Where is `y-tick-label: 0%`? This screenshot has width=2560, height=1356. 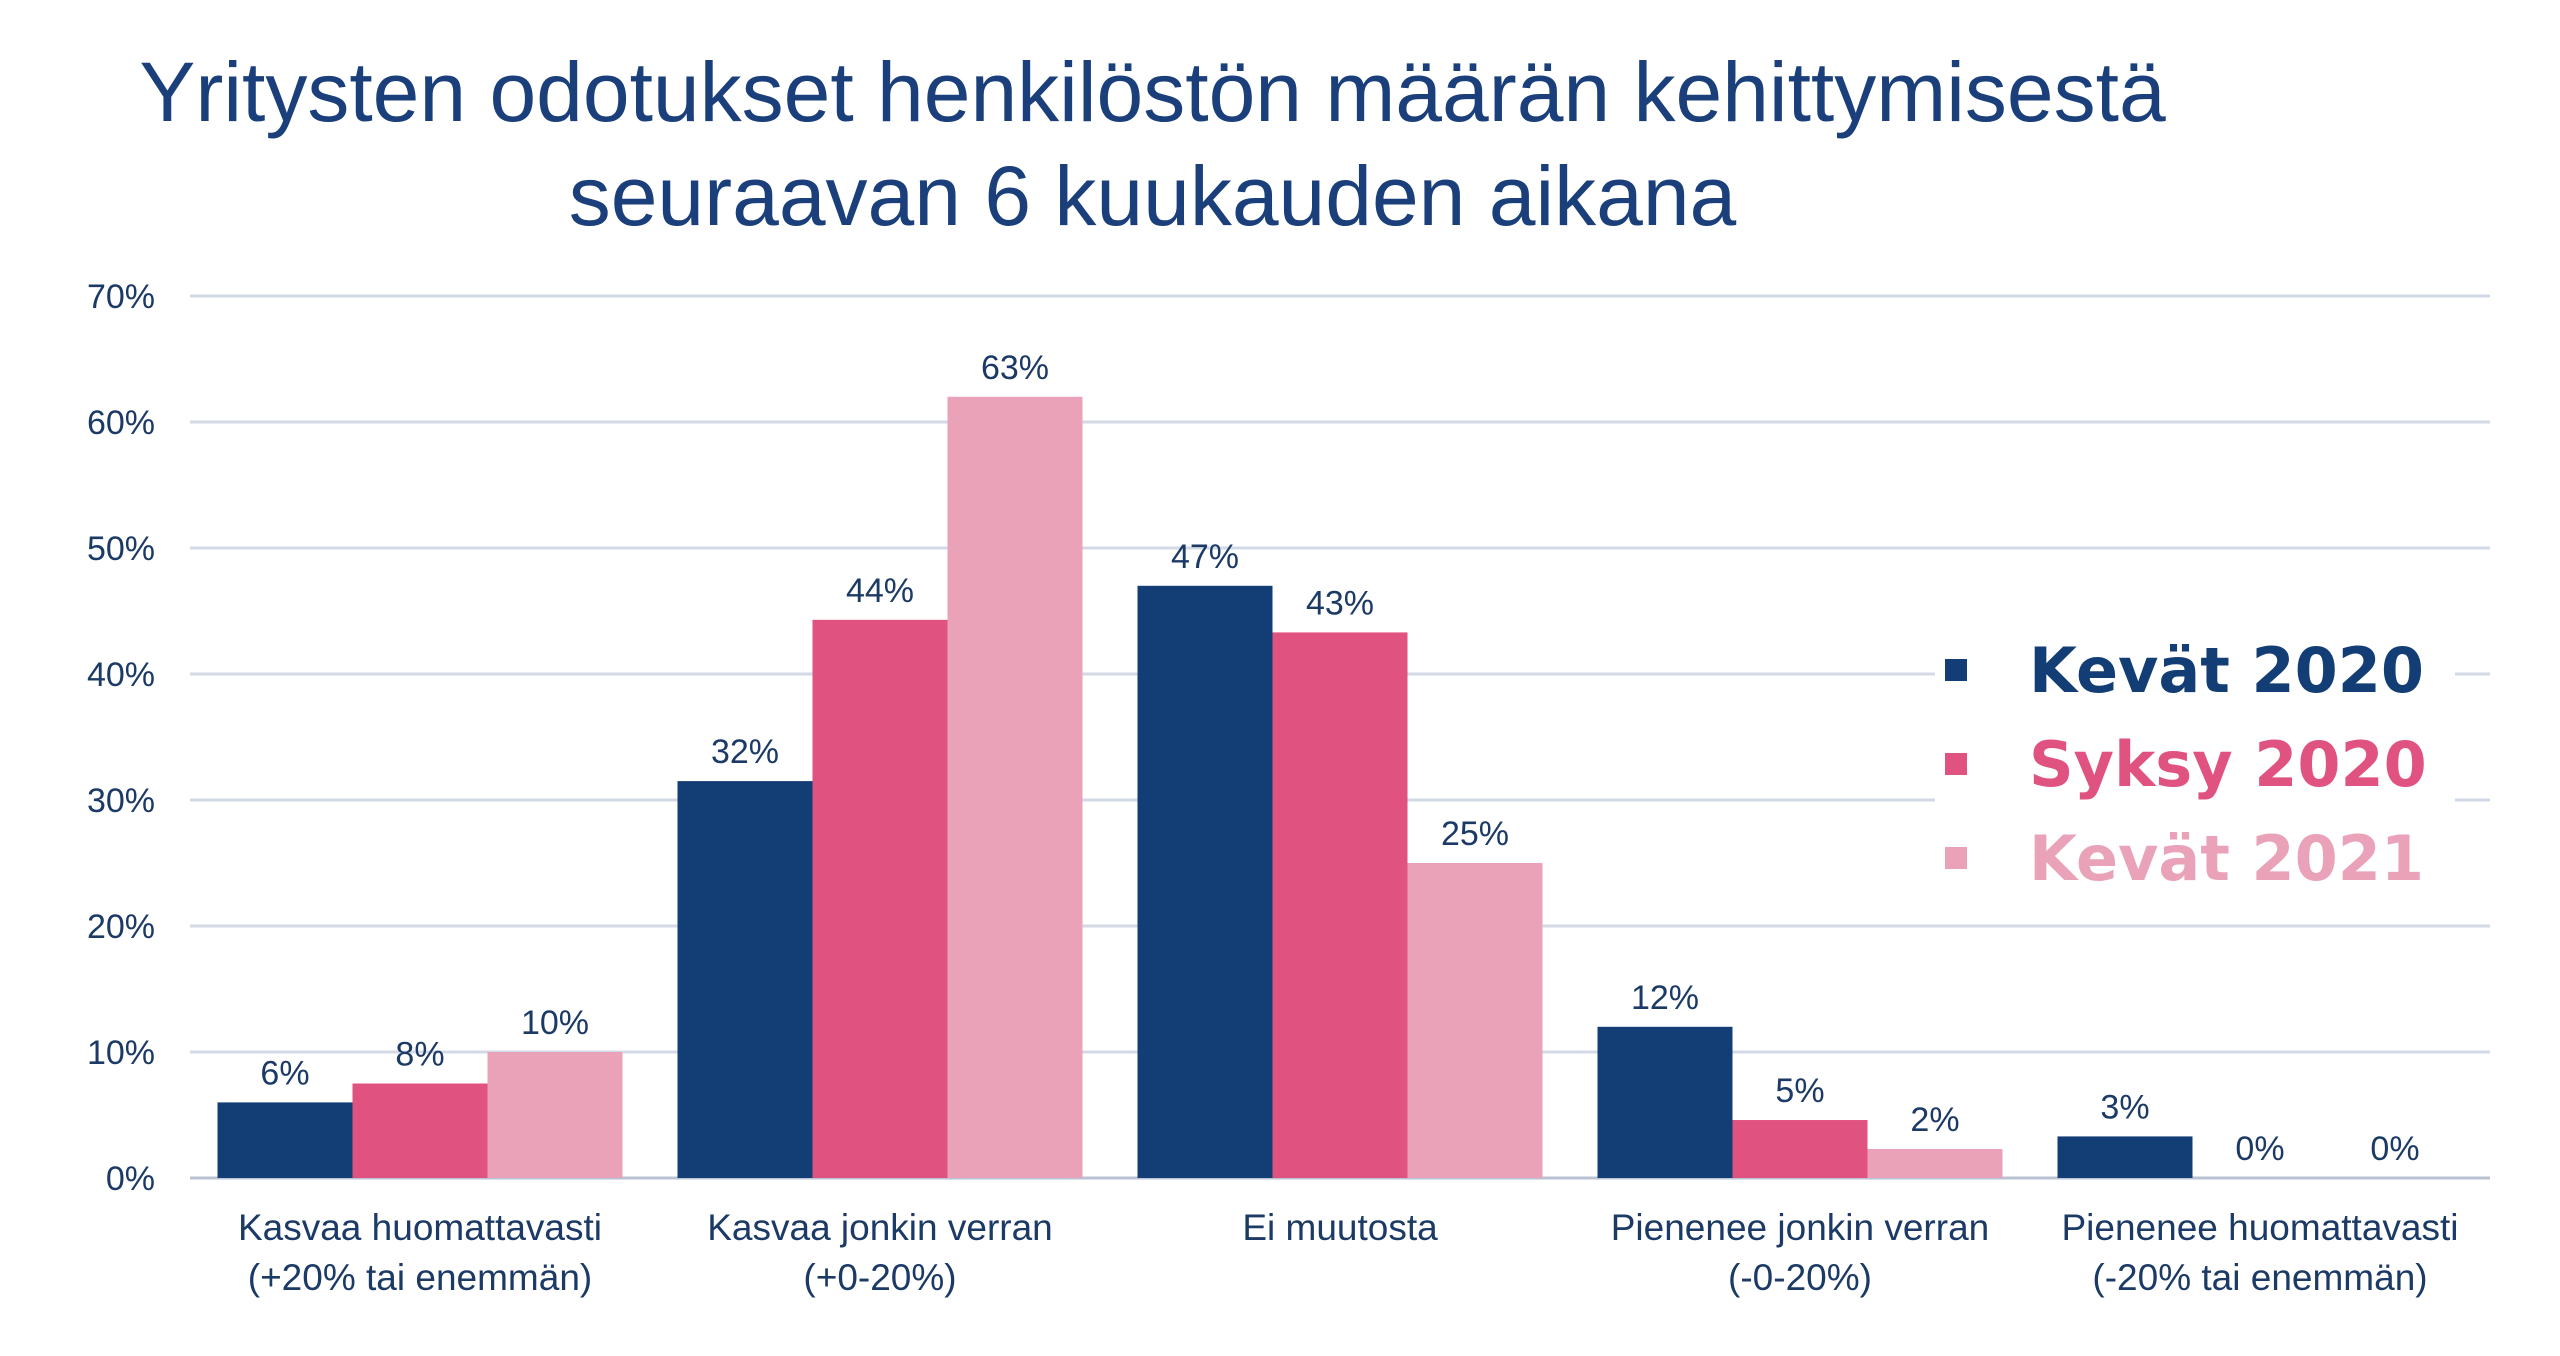
y-tick-label: 0% is located at coordinates (130, 1179).